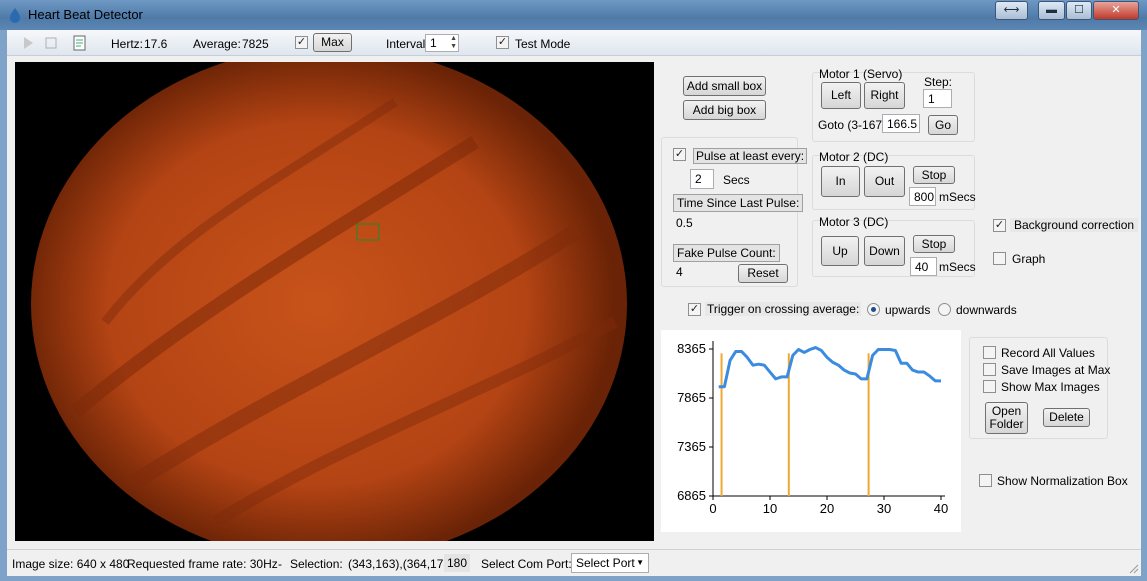  I want to click on pulse-group, so click(729, 212).